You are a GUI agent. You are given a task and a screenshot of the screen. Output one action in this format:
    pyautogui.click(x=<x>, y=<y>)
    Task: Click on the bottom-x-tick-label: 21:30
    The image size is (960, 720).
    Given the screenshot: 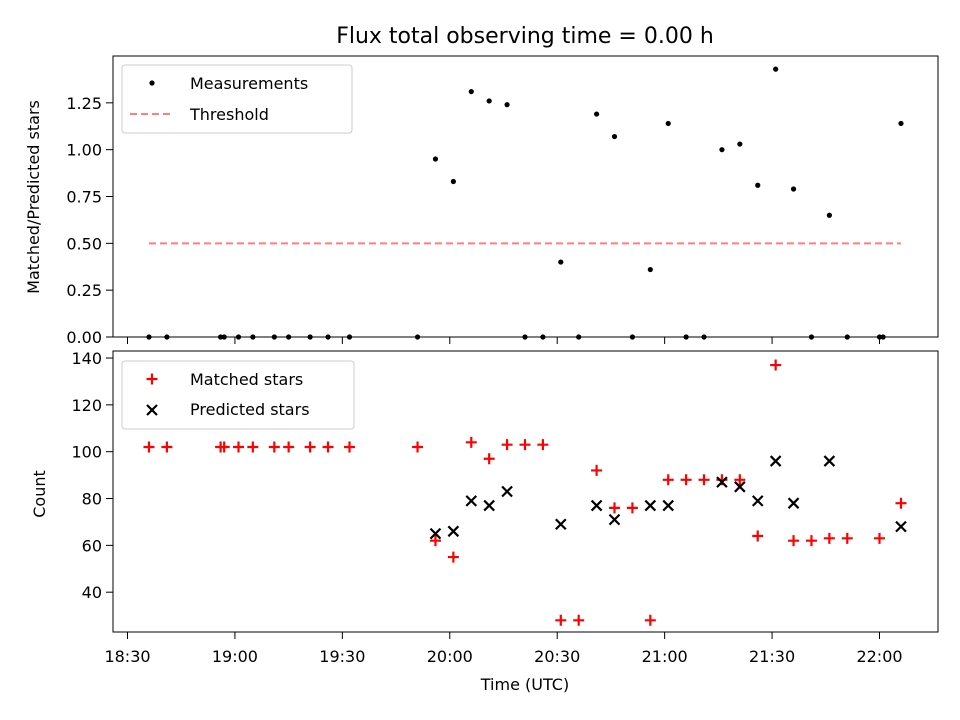 What is the action you would take?
    pyautogui.click(x=772, y=656)
    